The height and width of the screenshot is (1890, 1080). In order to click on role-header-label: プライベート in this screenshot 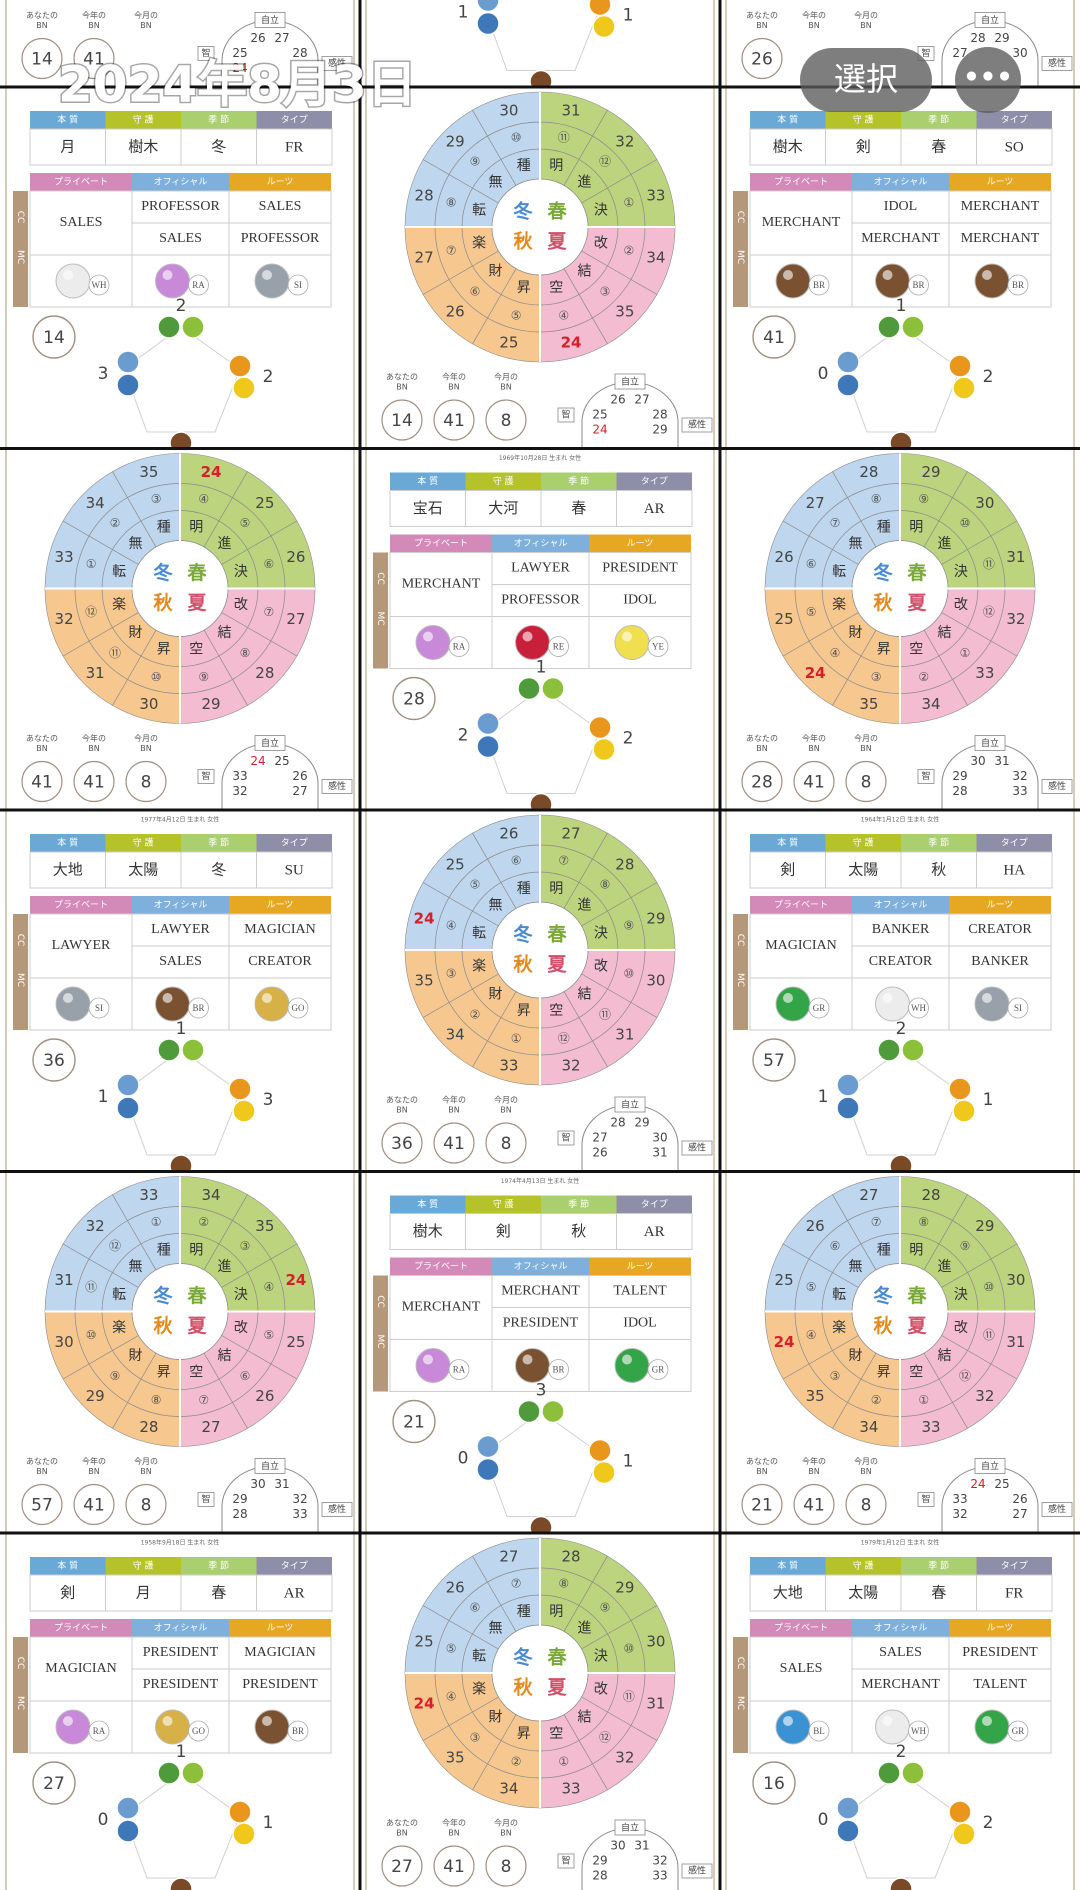, I will do `click(801, 182)`.